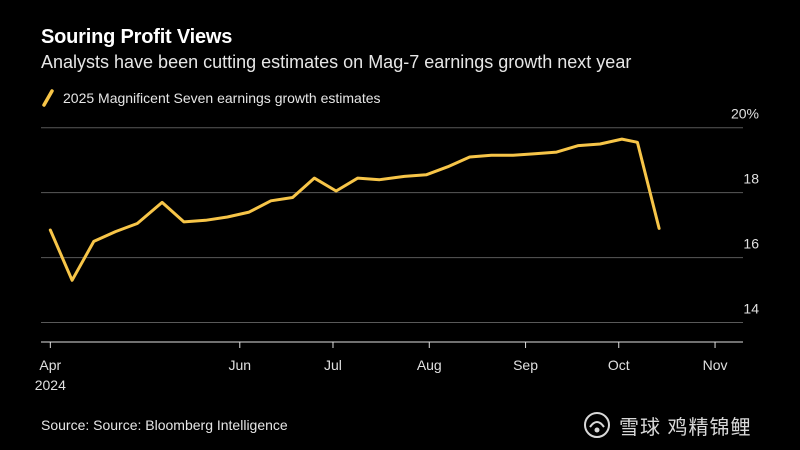 The height and width of the screenshot is (450, 800). I want to click on x-tick-label: Aug, so click(429, 365).